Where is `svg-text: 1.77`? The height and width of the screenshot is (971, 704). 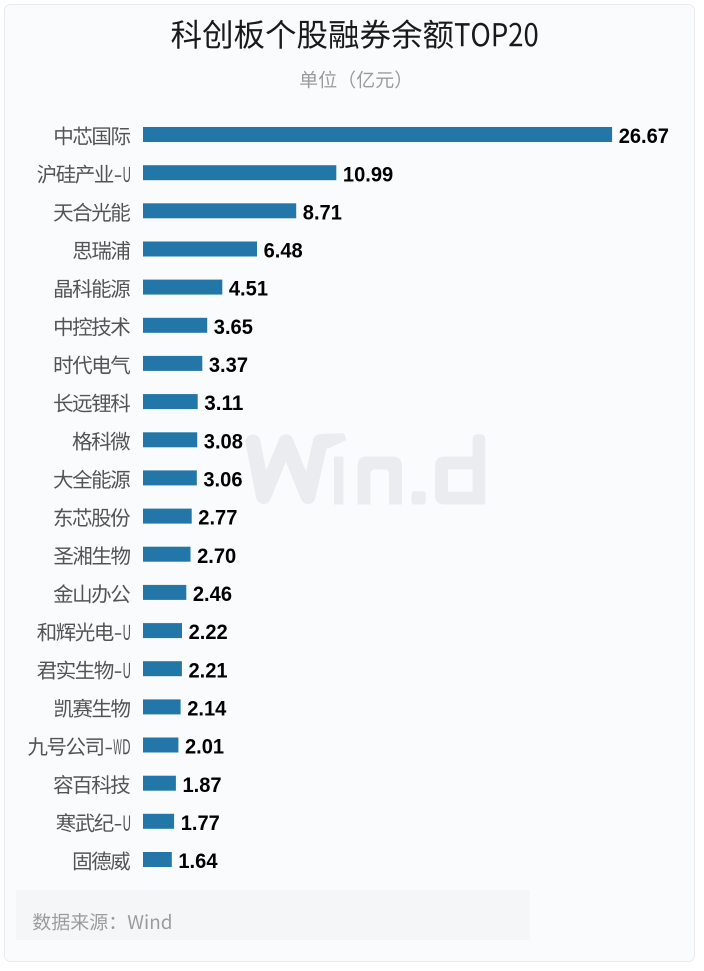 svg-text: 1.77 is located at coordinates (200, 823).